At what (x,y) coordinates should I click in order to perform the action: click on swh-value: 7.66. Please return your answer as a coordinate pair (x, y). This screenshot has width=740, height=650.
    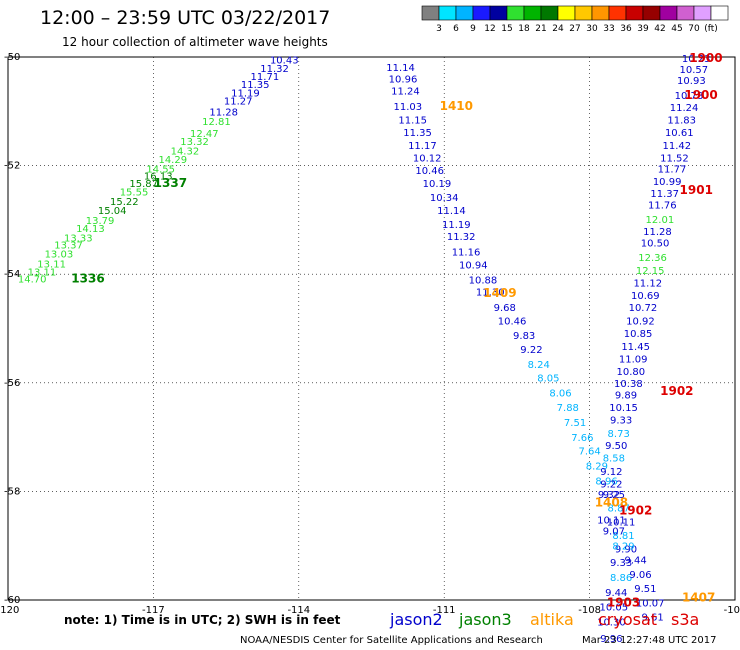
    Looking at the image, I should click on (582, 438).